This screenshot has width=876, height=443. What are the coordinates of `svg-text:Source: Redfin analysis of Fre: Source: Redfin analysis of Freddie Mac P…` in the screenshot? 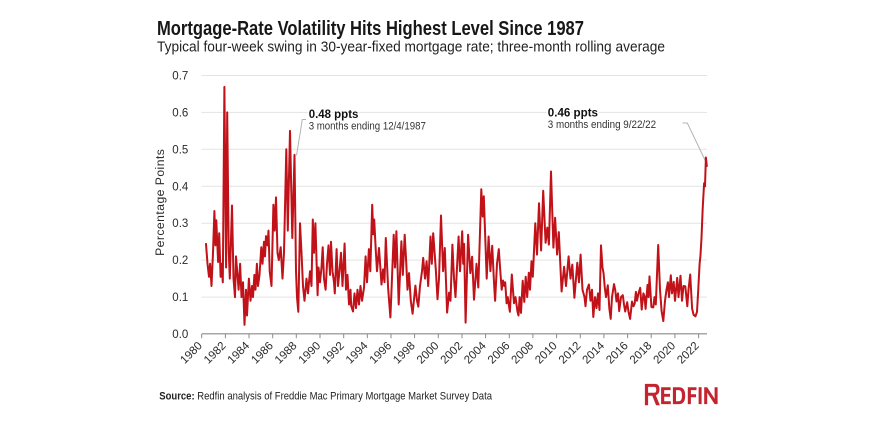 It's located at (325, 396).